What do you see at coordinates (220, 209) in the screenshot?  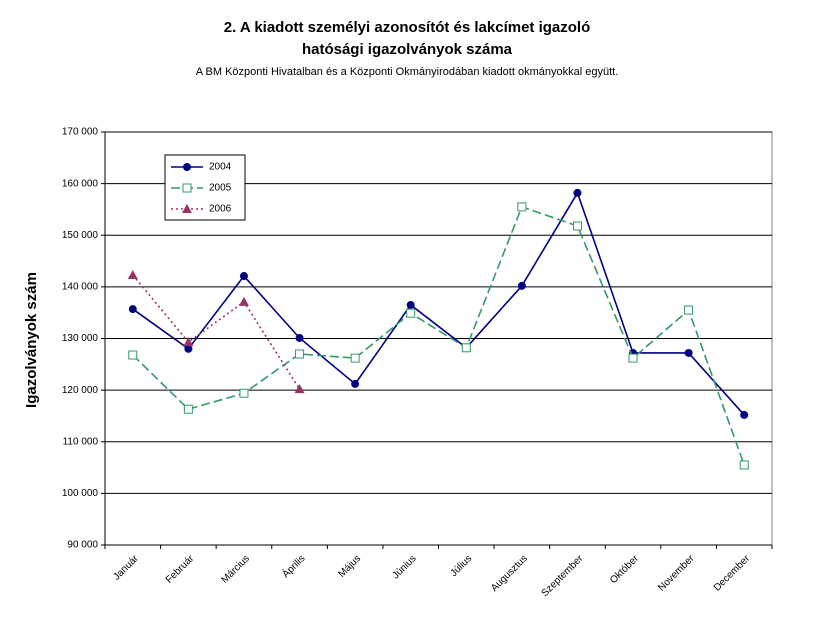 I see `legend-label: 2006` at bounding box center [220, 209].